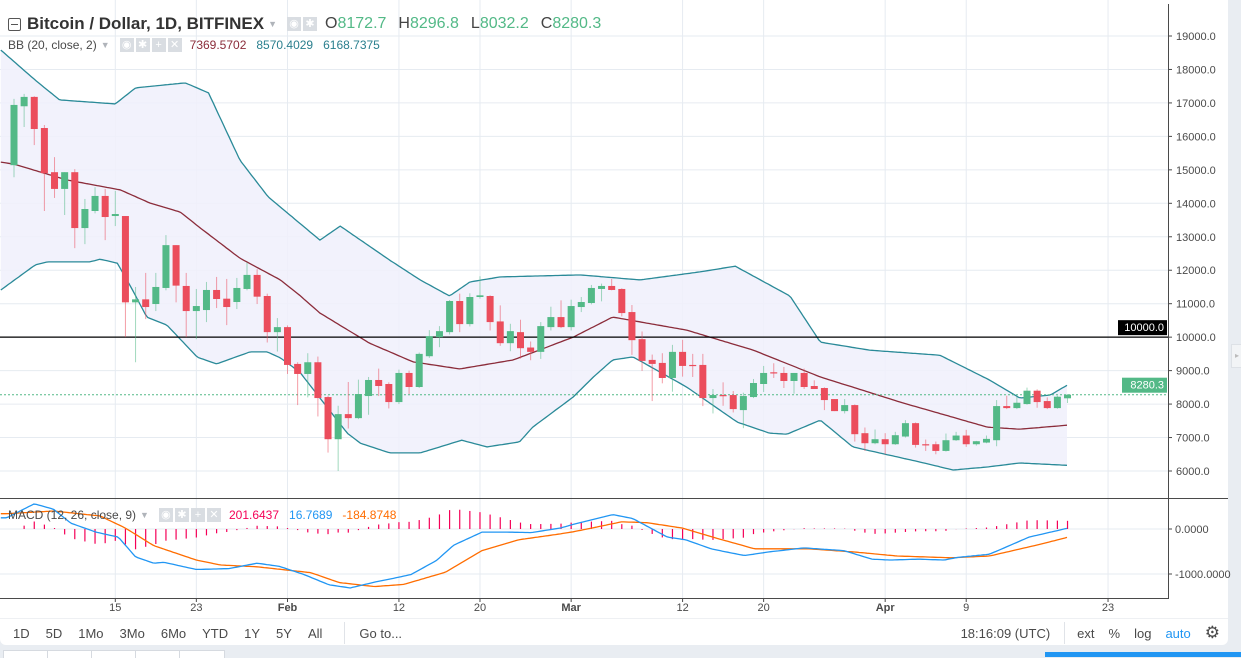 Image resolution: width=1241 pixels, height=658 pixels. I want to click on time-tick-label: 12, so click(399, 608).